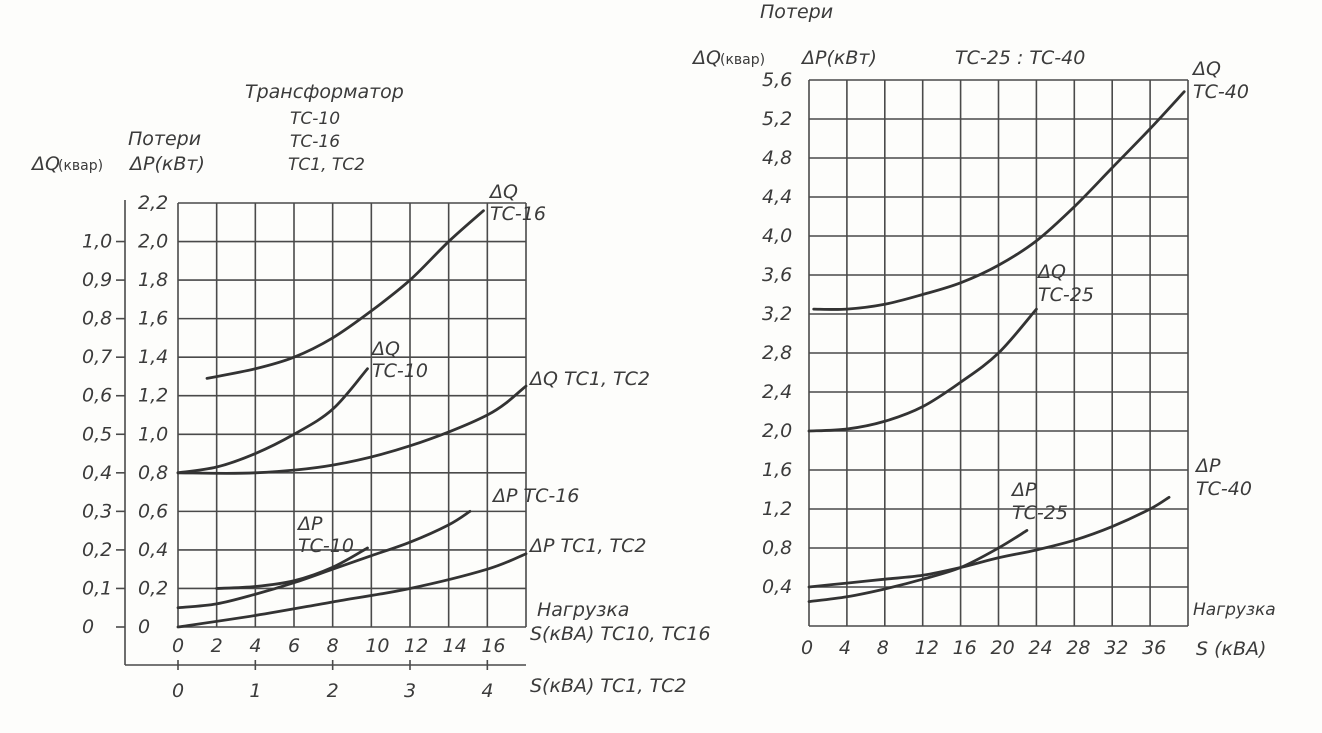 The image size is (1322, 733). I want to click on y2-tick-label: 0,9, so click(97, 280).